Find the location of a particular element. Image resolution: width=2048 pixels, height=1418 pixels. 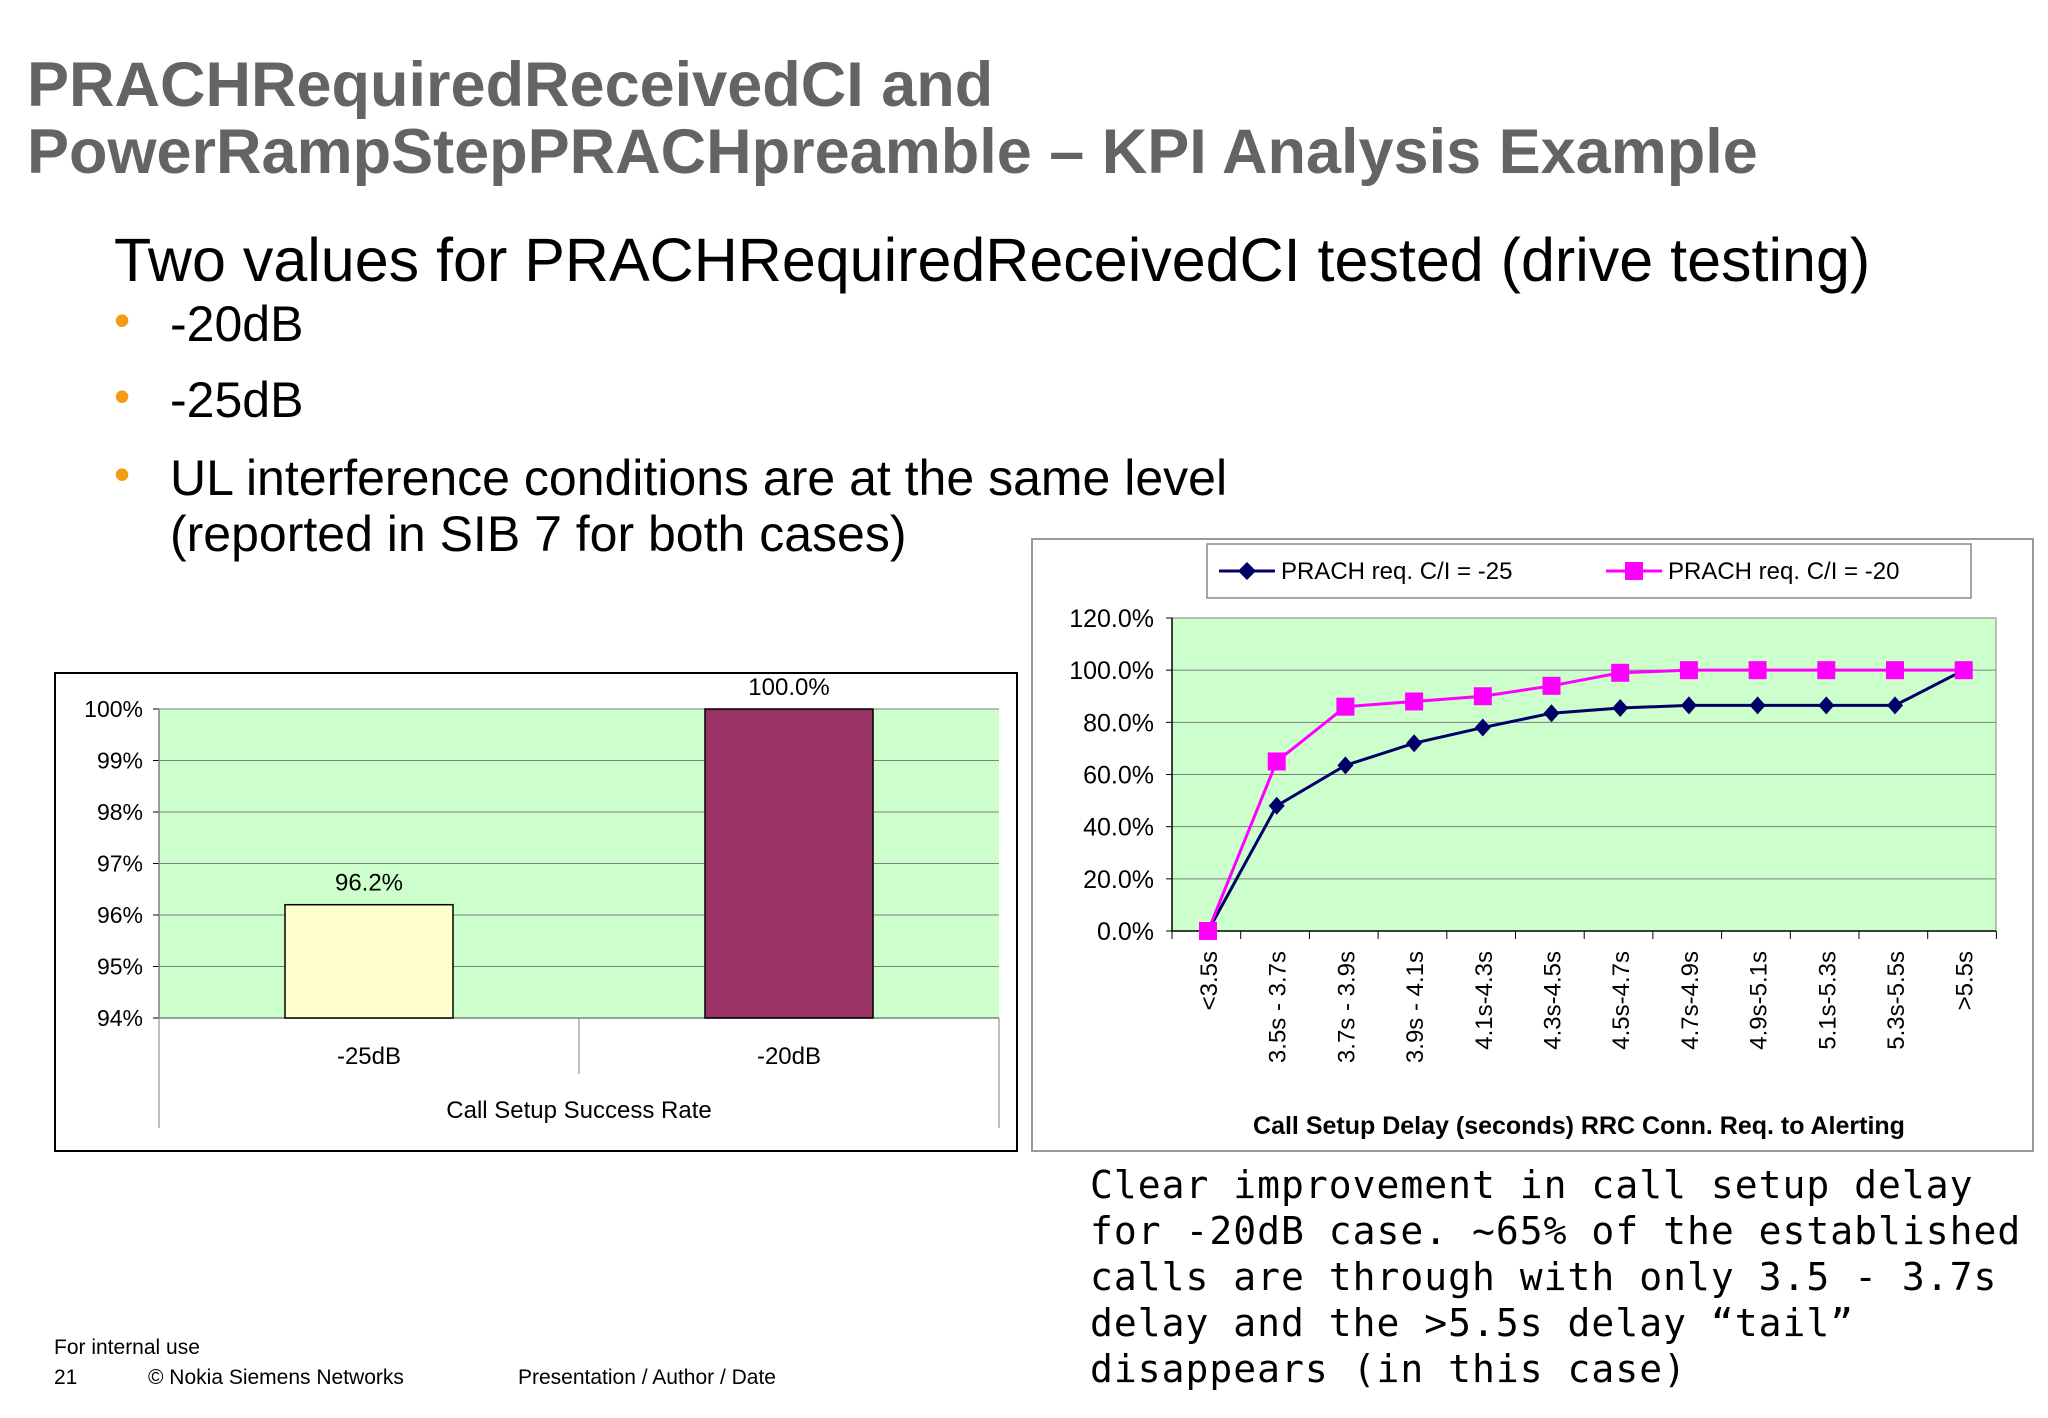

bar-data-label: 96.2% is located at coordinates (369, 883).